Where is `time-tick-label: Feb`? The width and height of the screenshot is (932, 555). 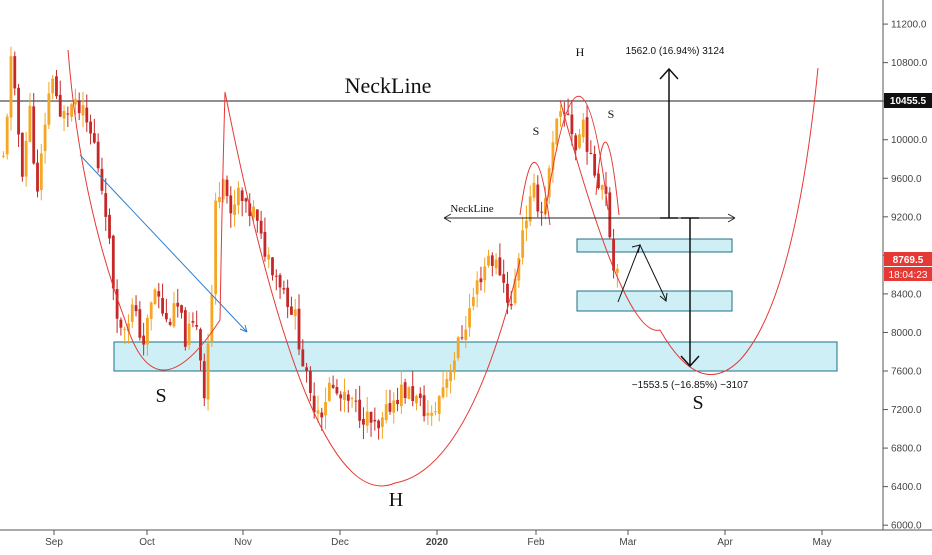
time-tick-label: Feb is located at coordinates (536, 542).